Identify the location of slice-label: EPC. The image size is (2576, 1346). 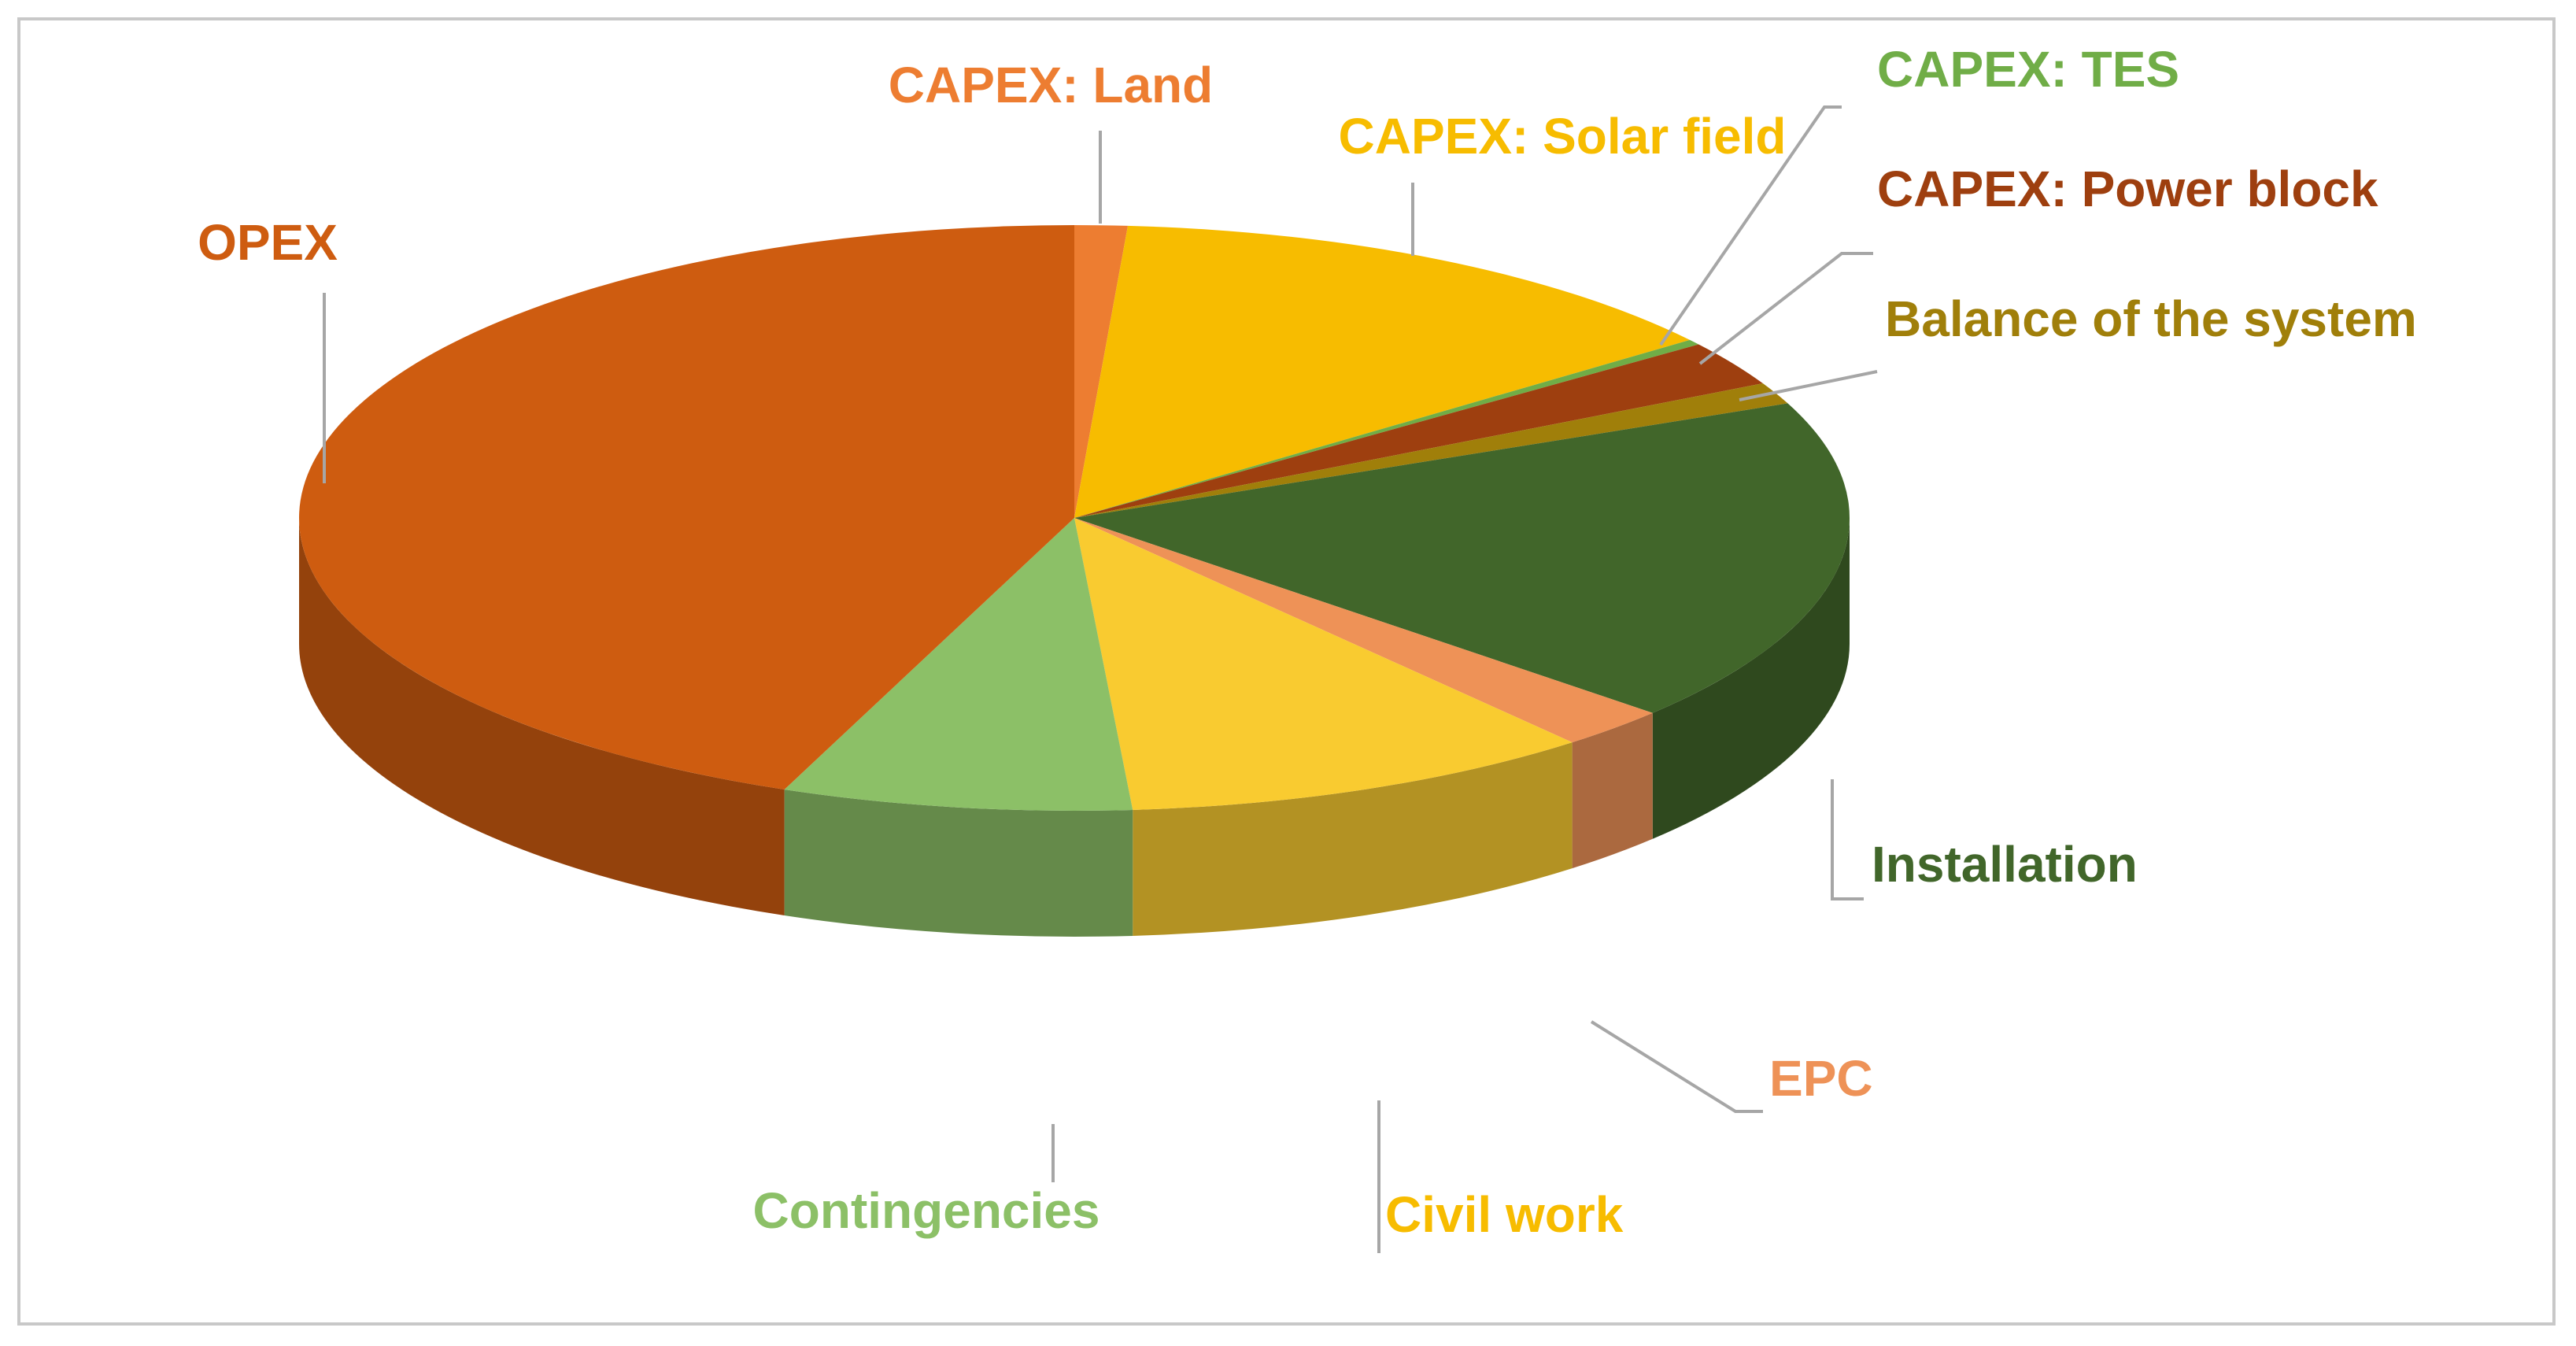
(1821, 1078).